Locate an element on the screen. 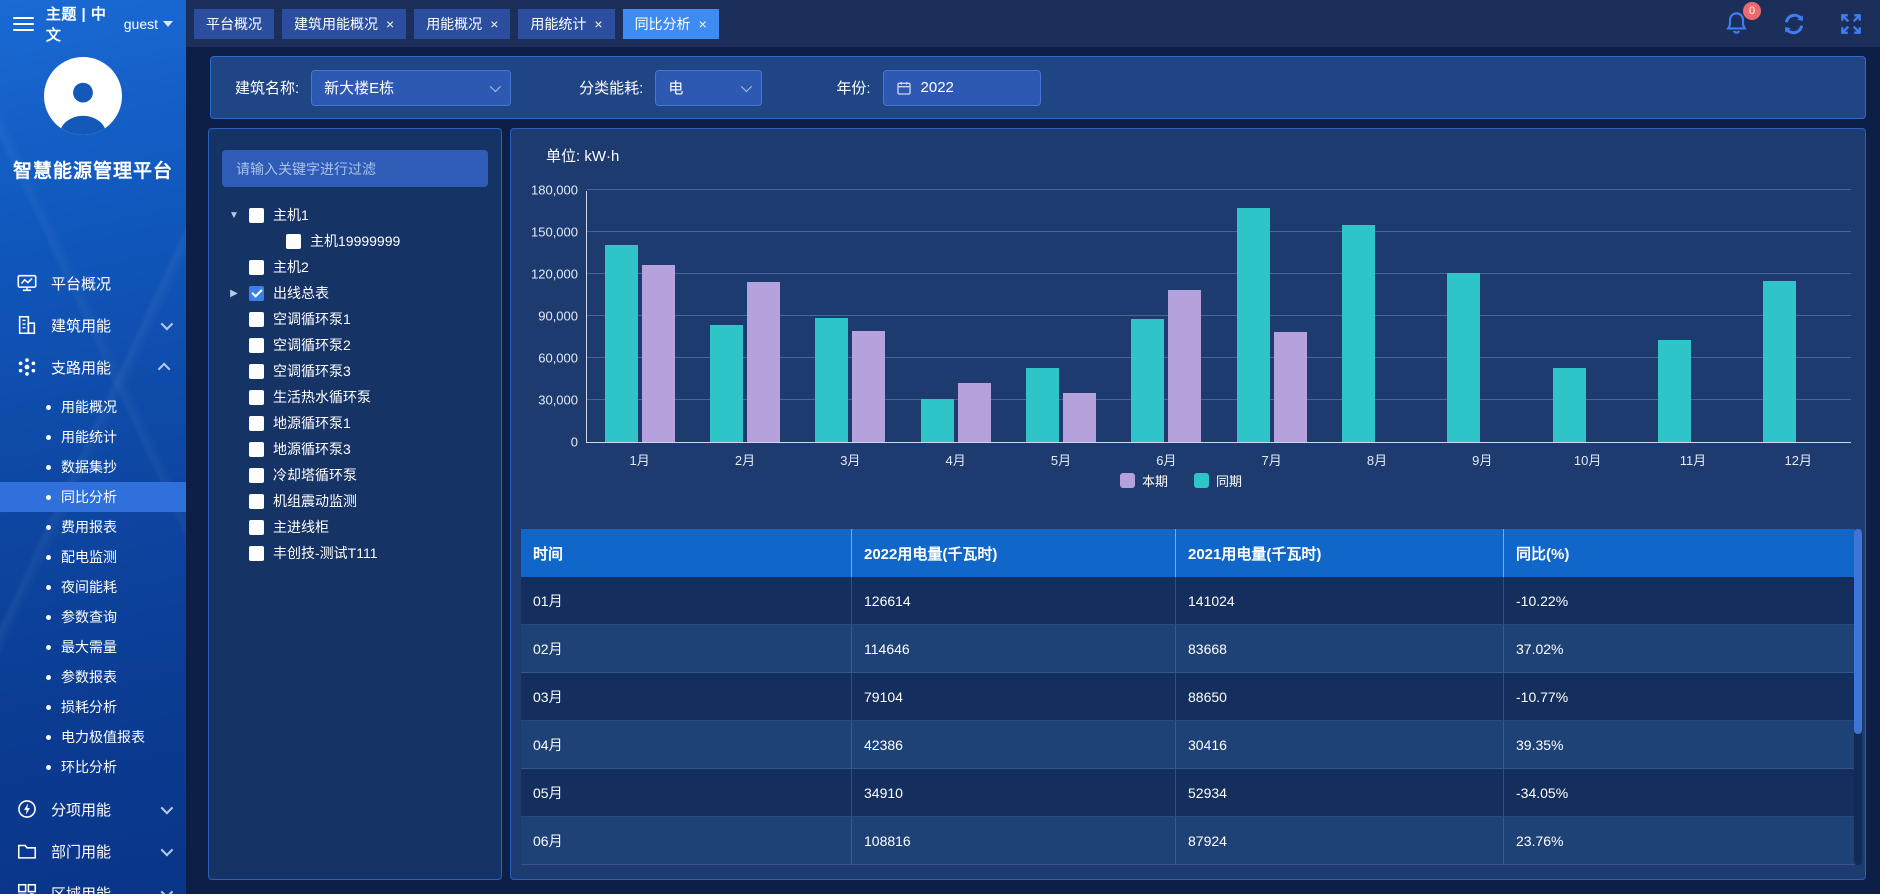 The width and height of the screenshot is (1880, 894). theme-language-switch: 主题 | 中文 is located at coordinates (76, 24).